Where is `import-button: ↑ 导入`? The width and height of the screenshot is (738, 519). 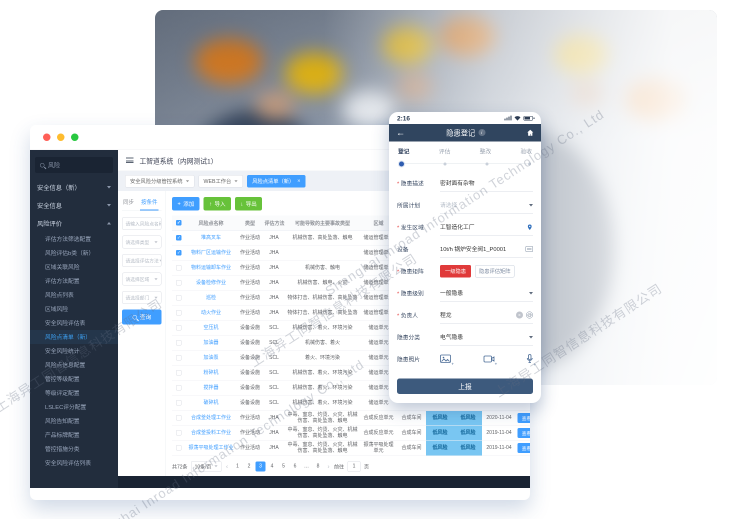
import-button: ↑ 导入 is located at coordinates (217, 204).